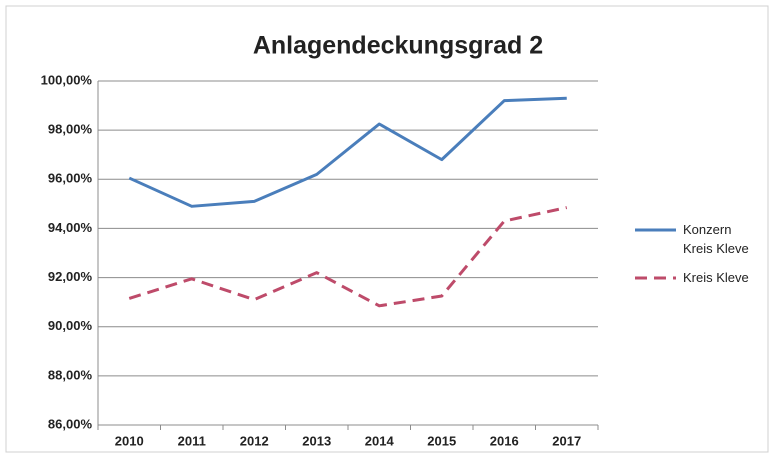 Image resolution: width=774 pixels, height=458 pixels. Describe the element at coordinates (316, 440) in the screenshot. I see `x-tick-label: 2013` at that location.